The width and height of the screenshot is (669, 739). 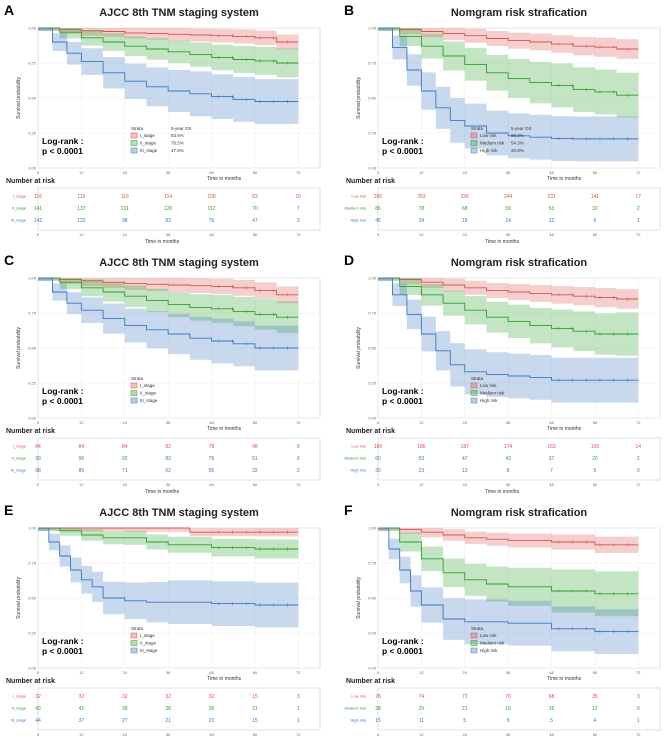 I want to click on risk-count: 16, so click(x=508, y=709).